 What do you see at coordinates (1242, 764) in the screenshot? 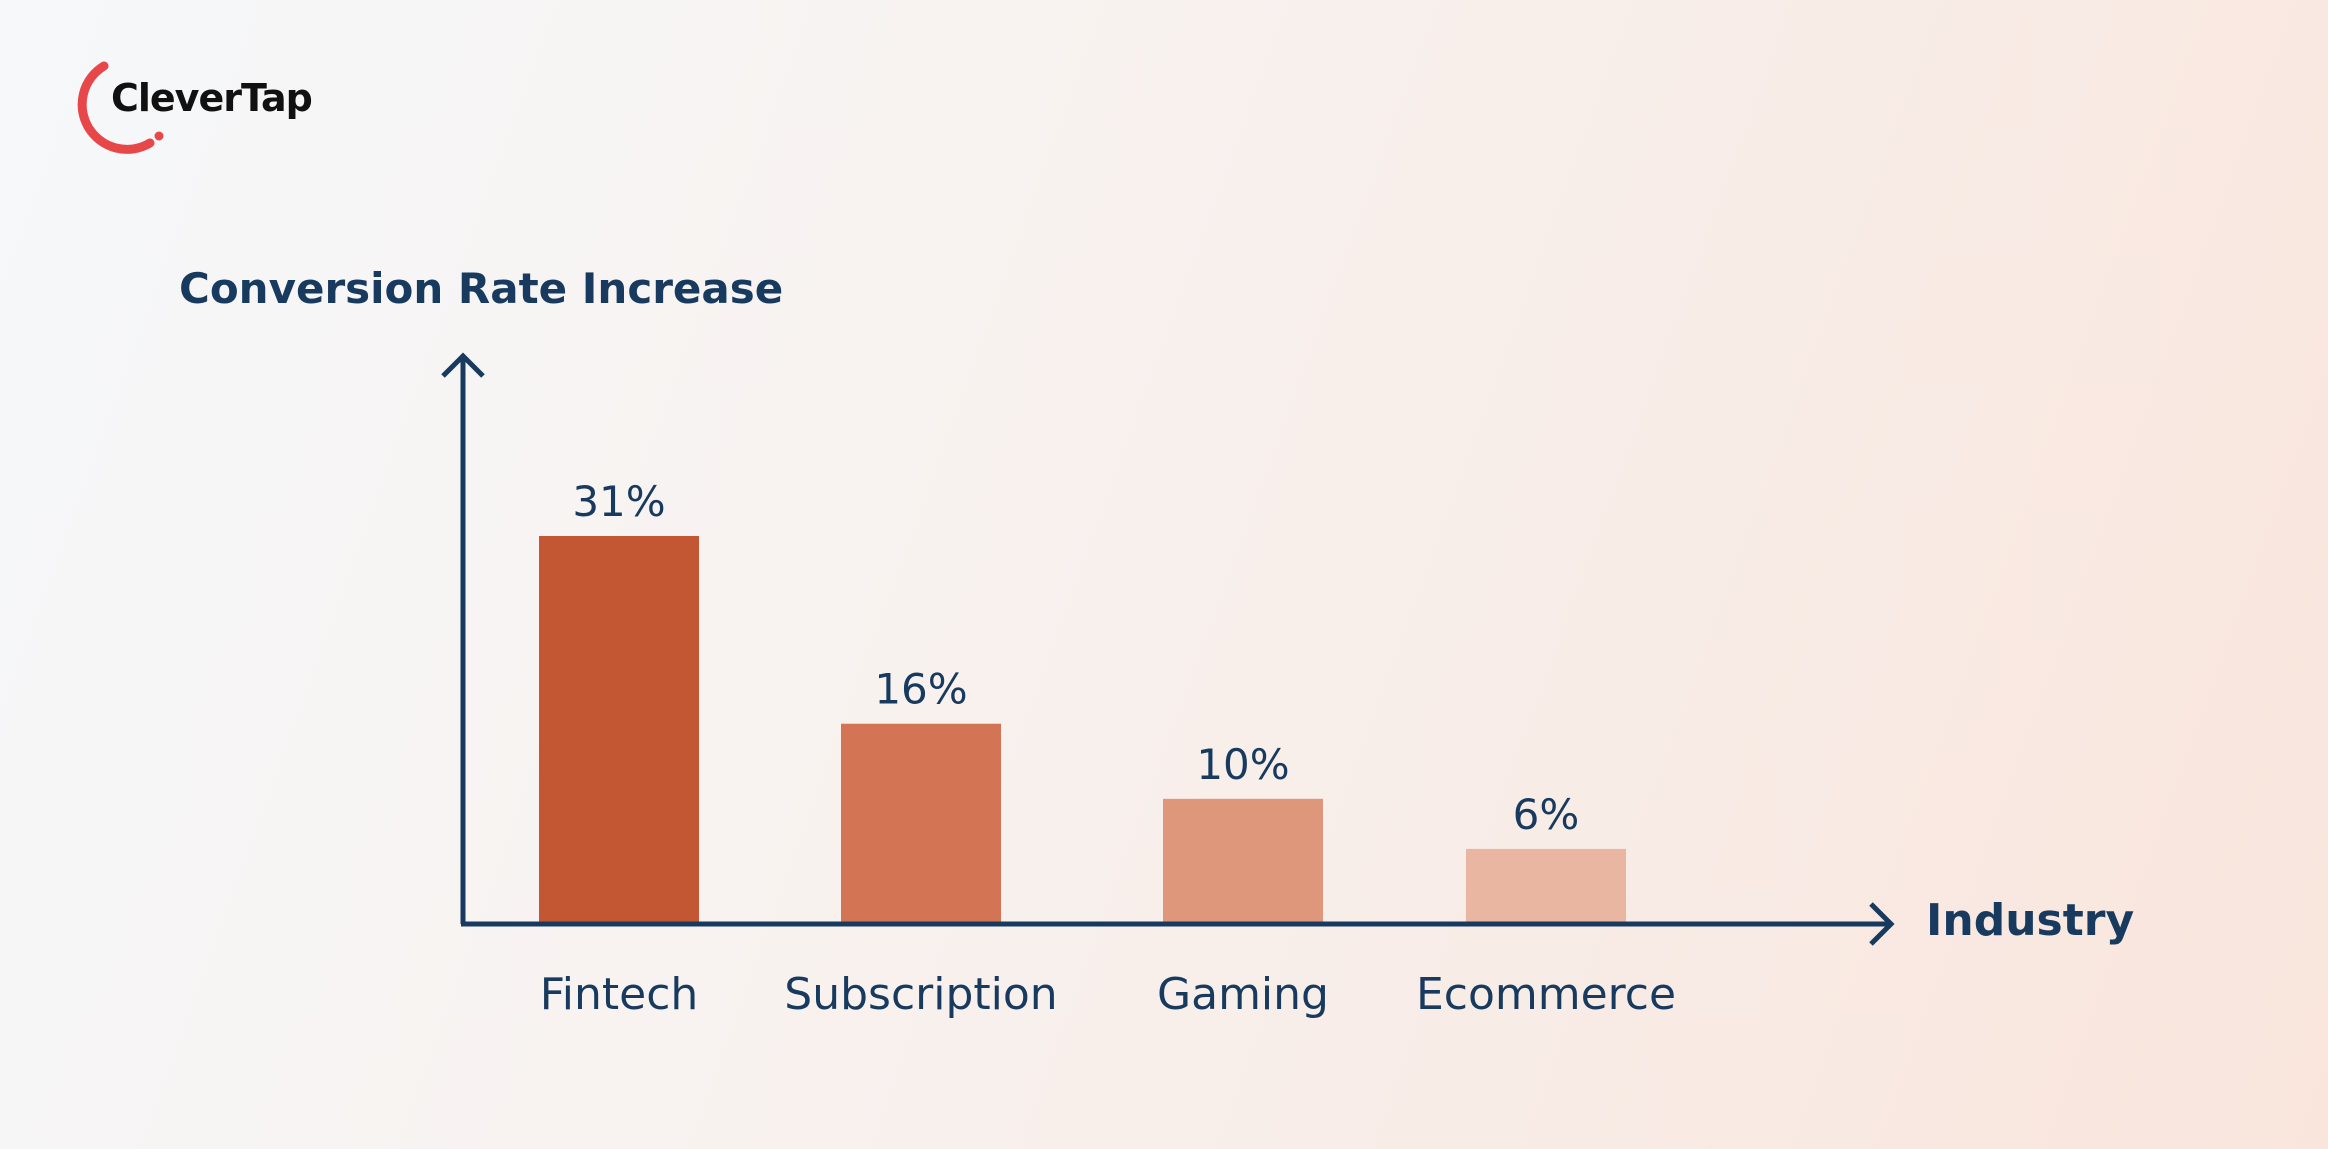
I see `value-label-gaming: 10%` at bounding box center [1242, 764].